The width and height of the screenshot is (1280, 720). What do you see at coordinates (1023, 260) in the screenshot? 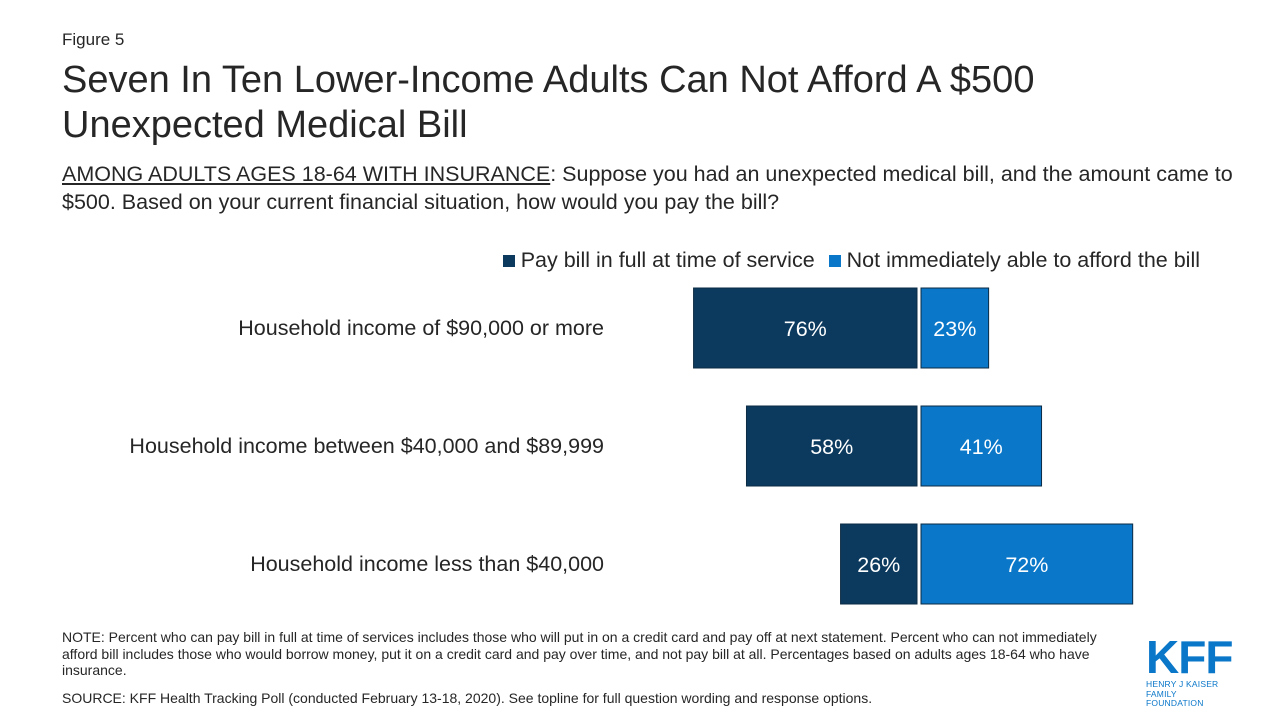
I see `legend-label-not-afford: Not immediately able to afford the bill` at bounding box center [1023, 260].